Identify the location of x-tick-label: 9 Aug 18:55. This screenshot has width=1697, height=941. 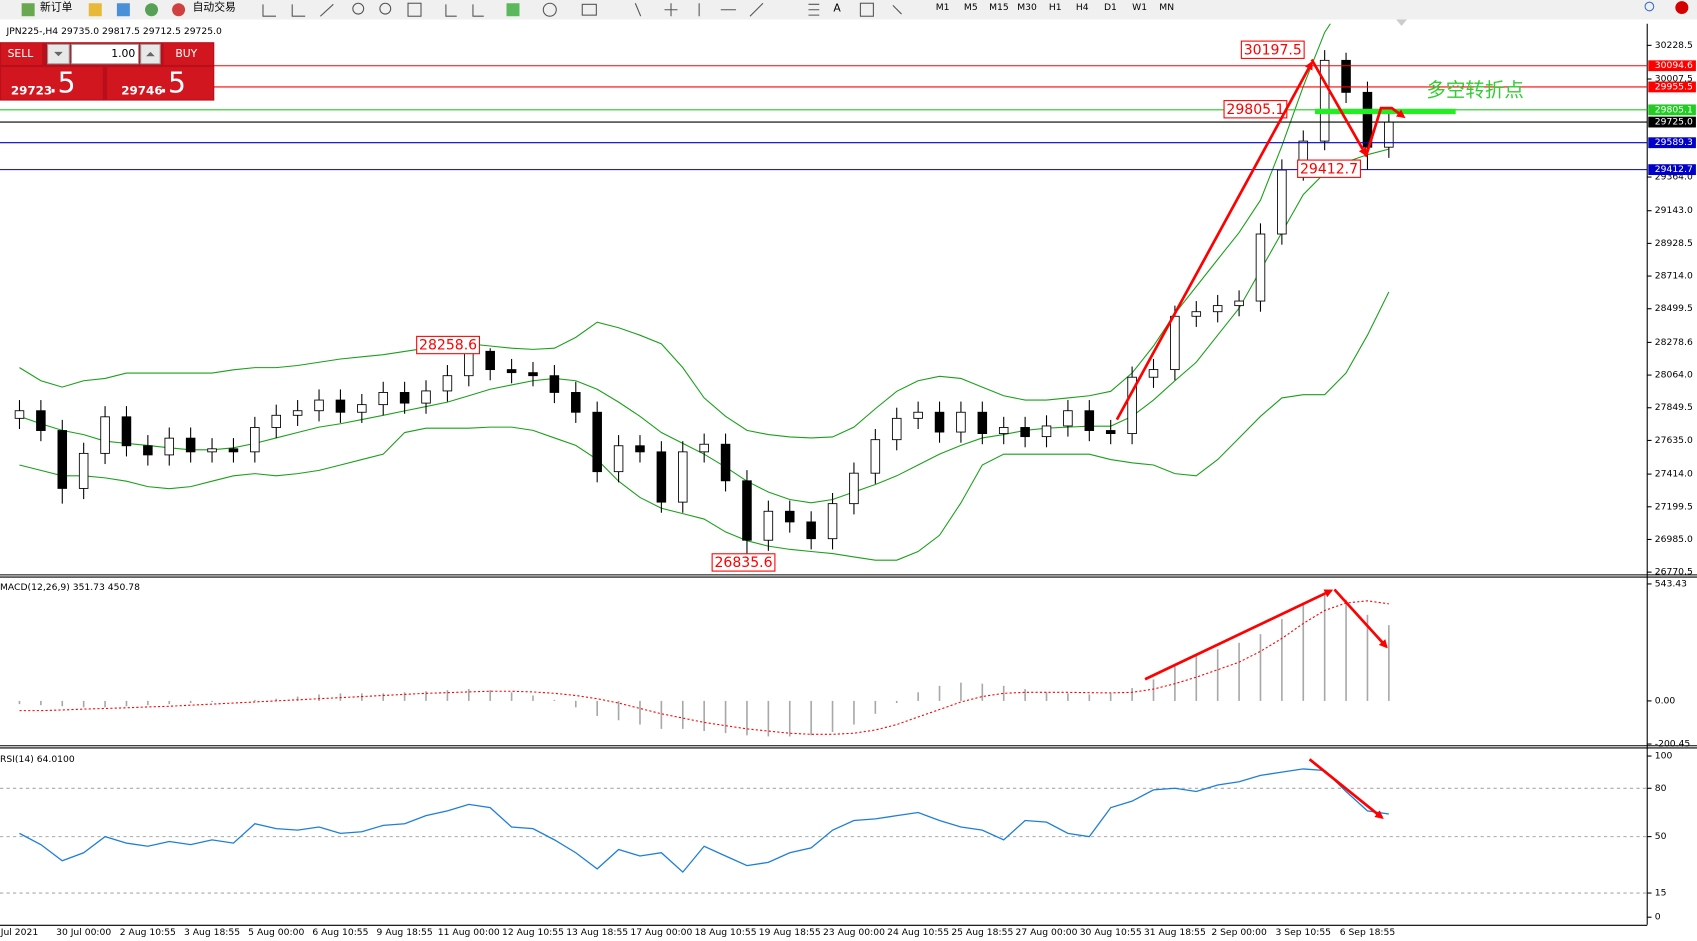
(405, 932).